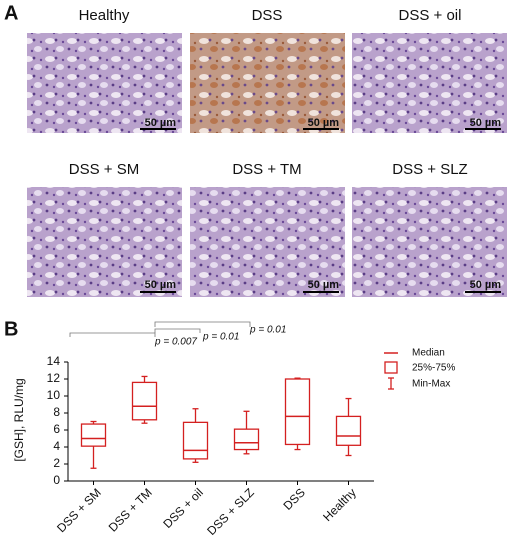 The height and width of the screenshot is (550, 507). What do you see at coordinates (267, 70) in the screenshot?
I see `micrograph: DSS 50 µm` at bounding box center [267, 70].